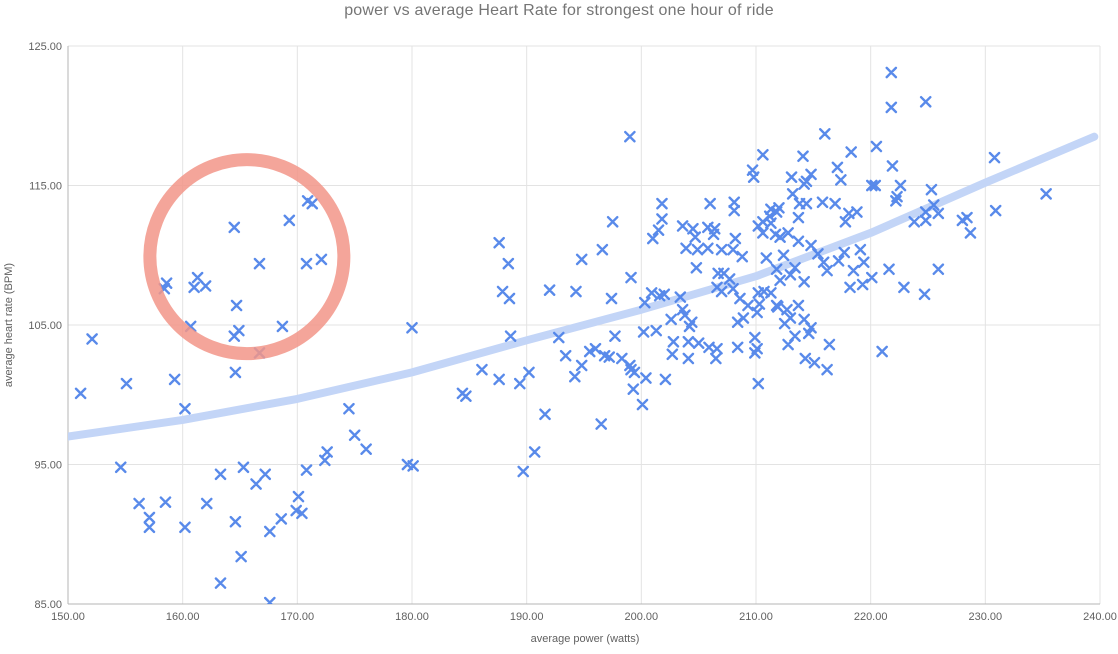 The height and width of the screenshot is (654, 1118). Describe the element at coordinates (48, 605) in the screenshot. I see `y-tick-label: 85.00` at that location.